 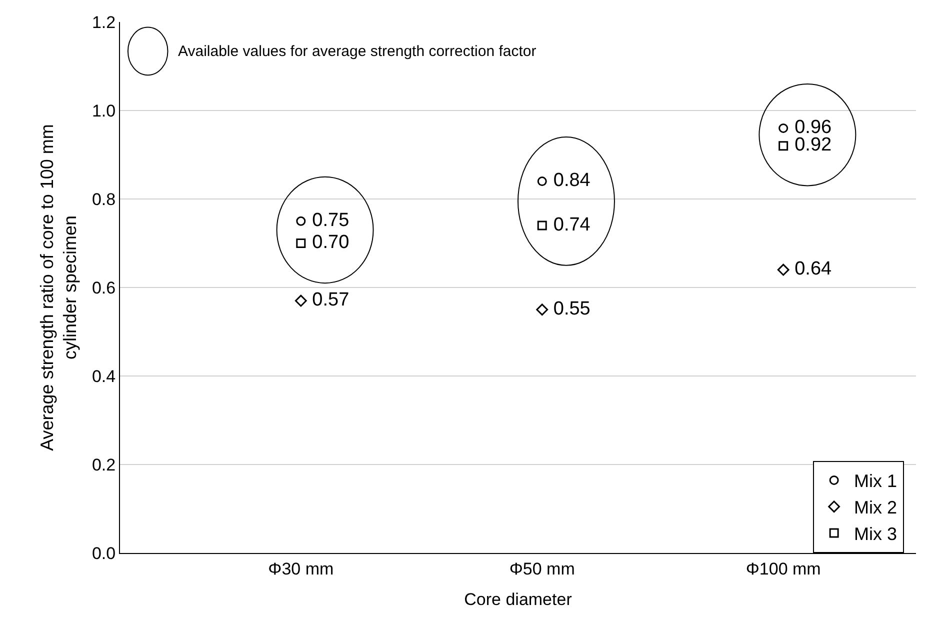 I want to click on y-tick-label: 0.6, so click(x=104, y=288).